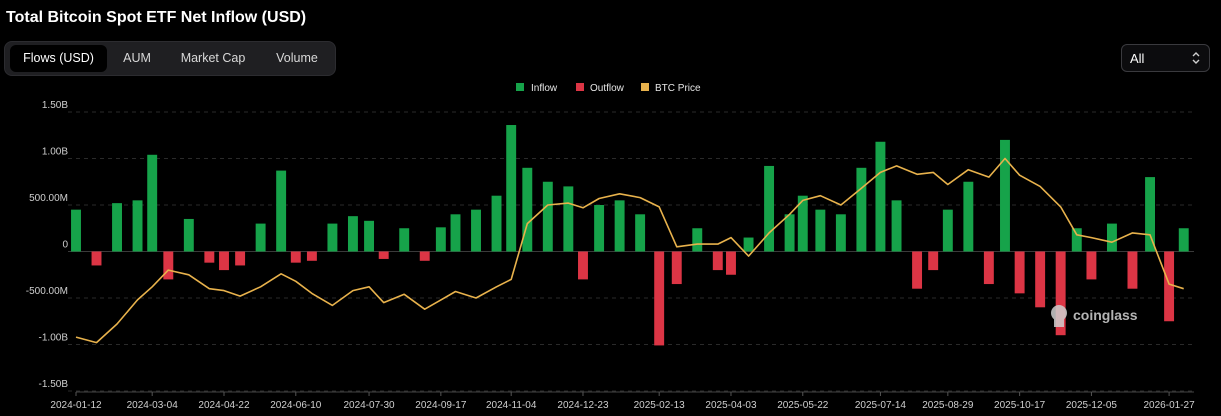 The image size is (1221, 416). What do you see at coordinates (1092, 405) in the screenshot?
I see `x-tick-label: 2025-12-05` at bounding box center [1092, 405].